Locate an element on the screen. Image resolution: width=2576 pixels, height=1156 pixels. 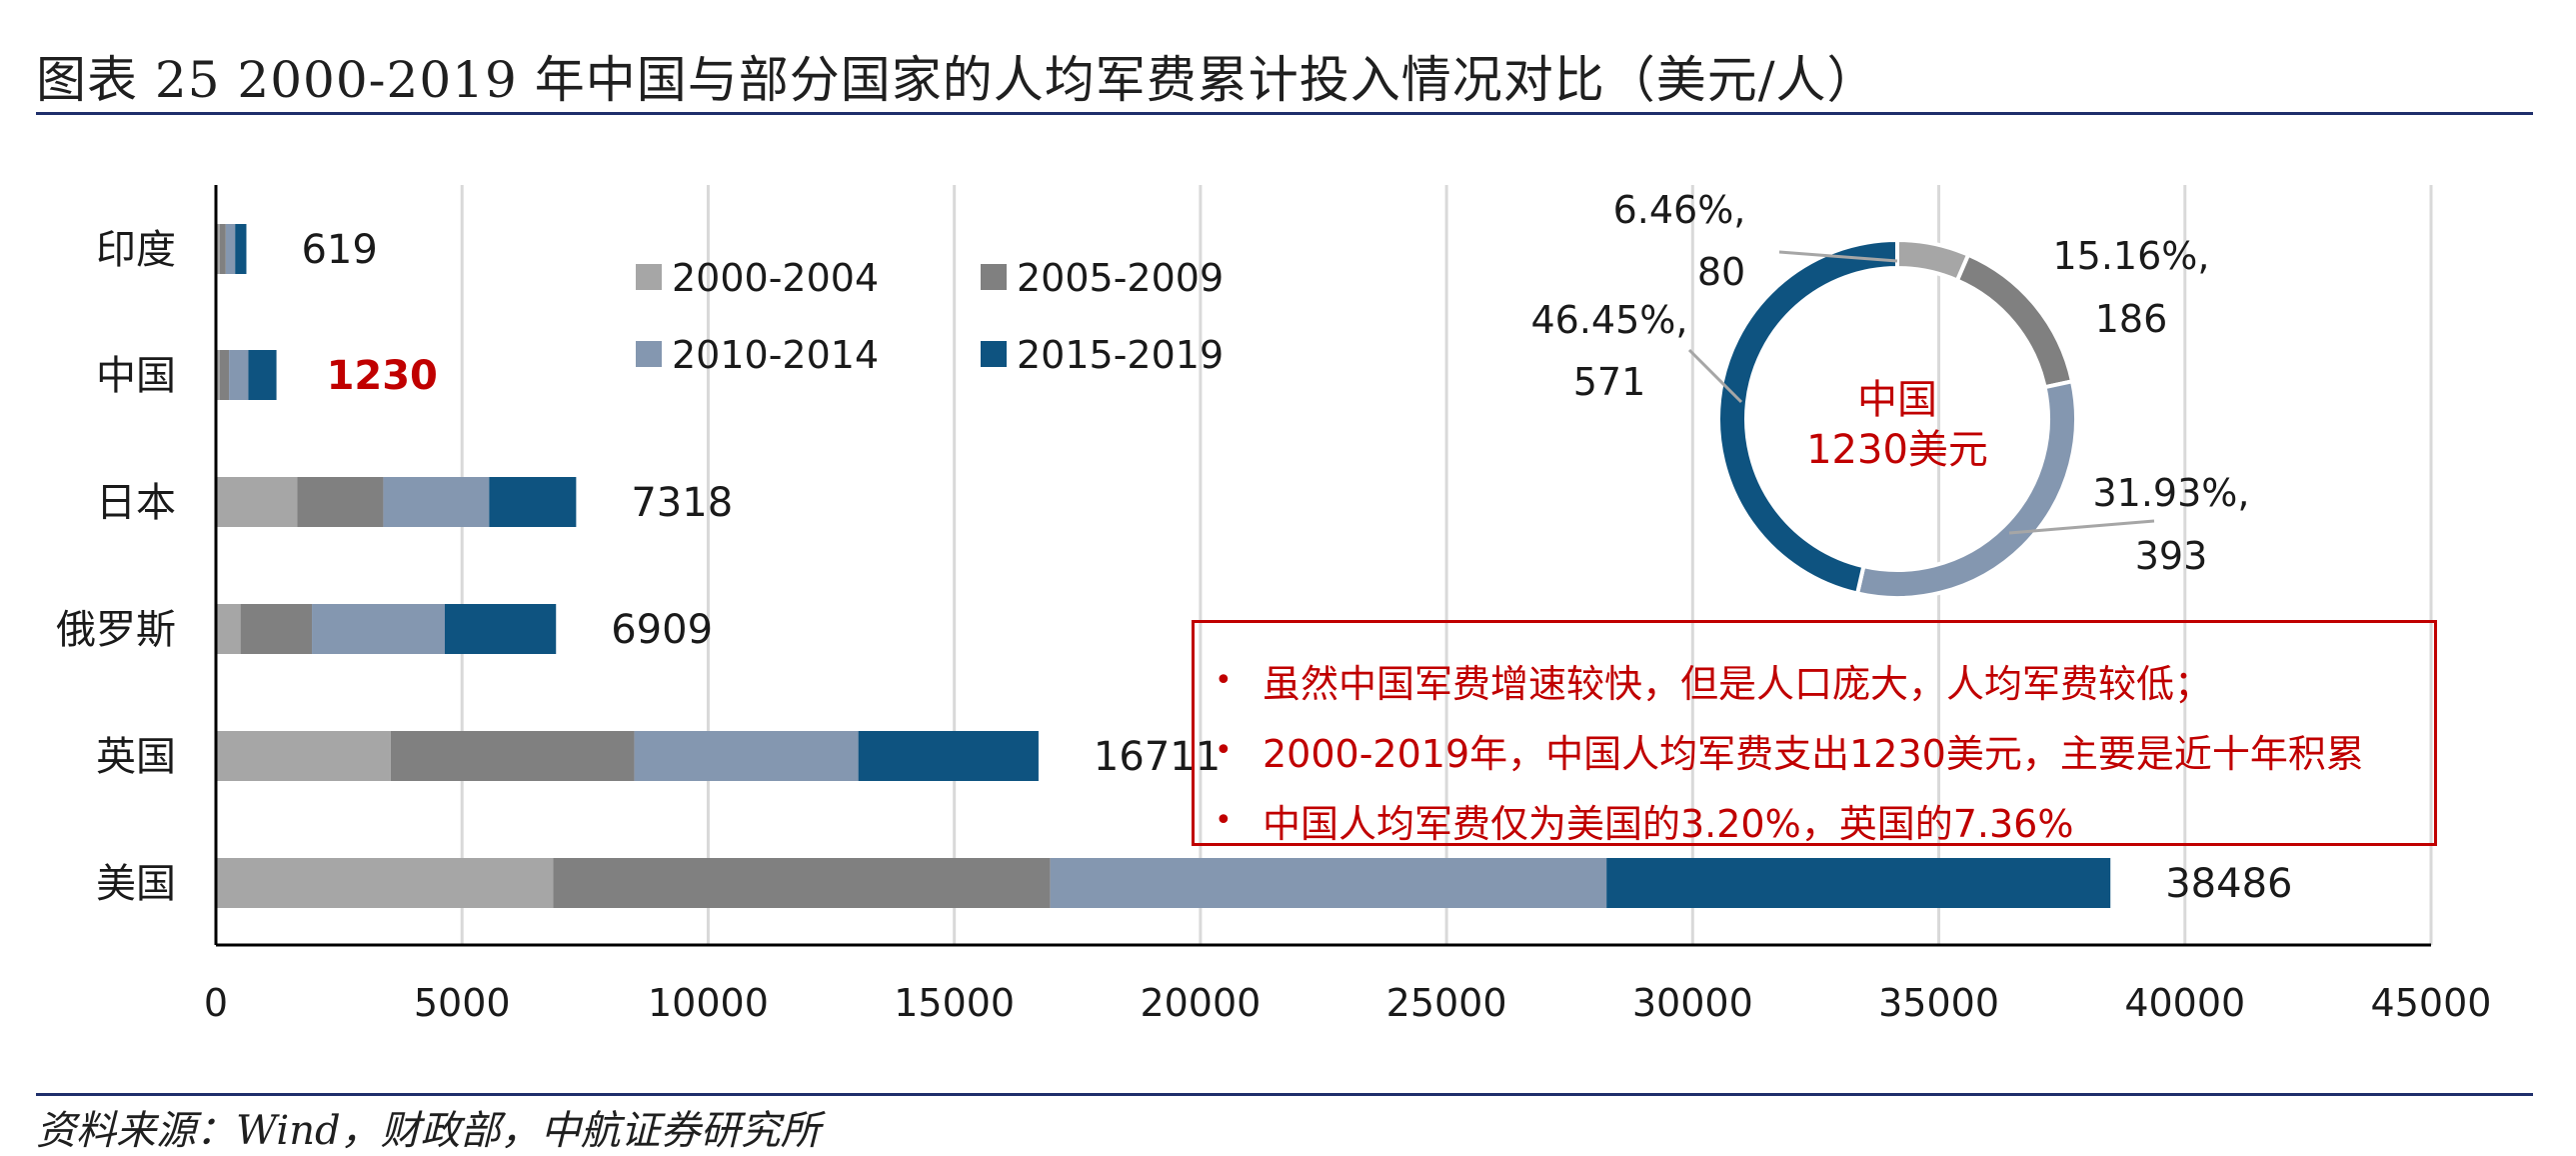
donut-value-label: 186 is located at coordinates (2131, 319).